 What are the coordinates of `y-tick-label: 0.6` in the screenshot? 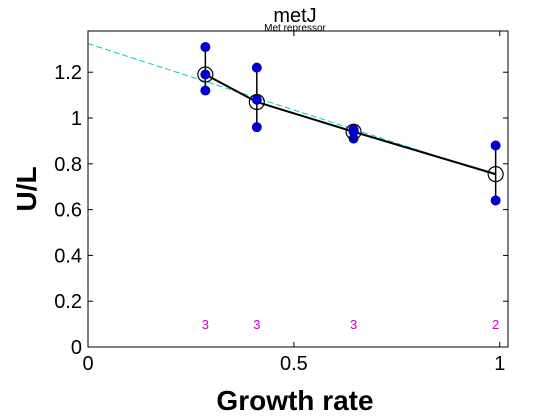 It's located at (68, 211).